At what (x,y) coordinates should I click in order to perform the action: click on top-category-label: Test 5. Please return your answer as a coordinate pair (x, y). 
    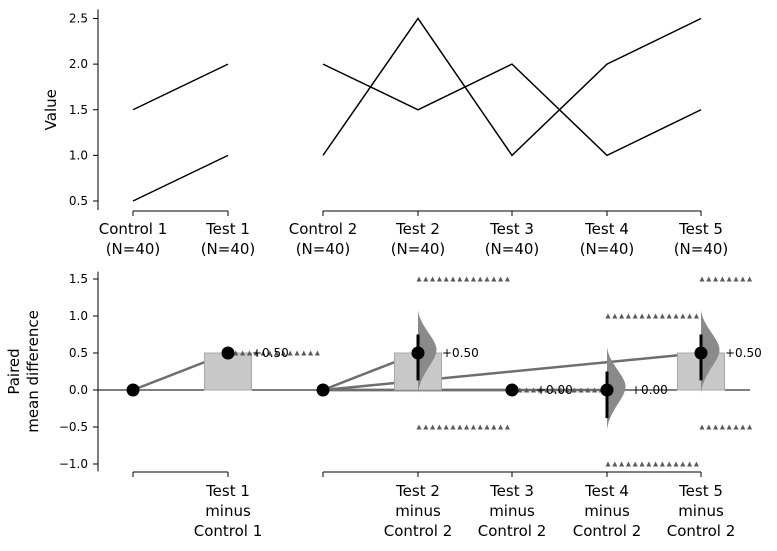
    Looking at the image, I should click on (700, 229).